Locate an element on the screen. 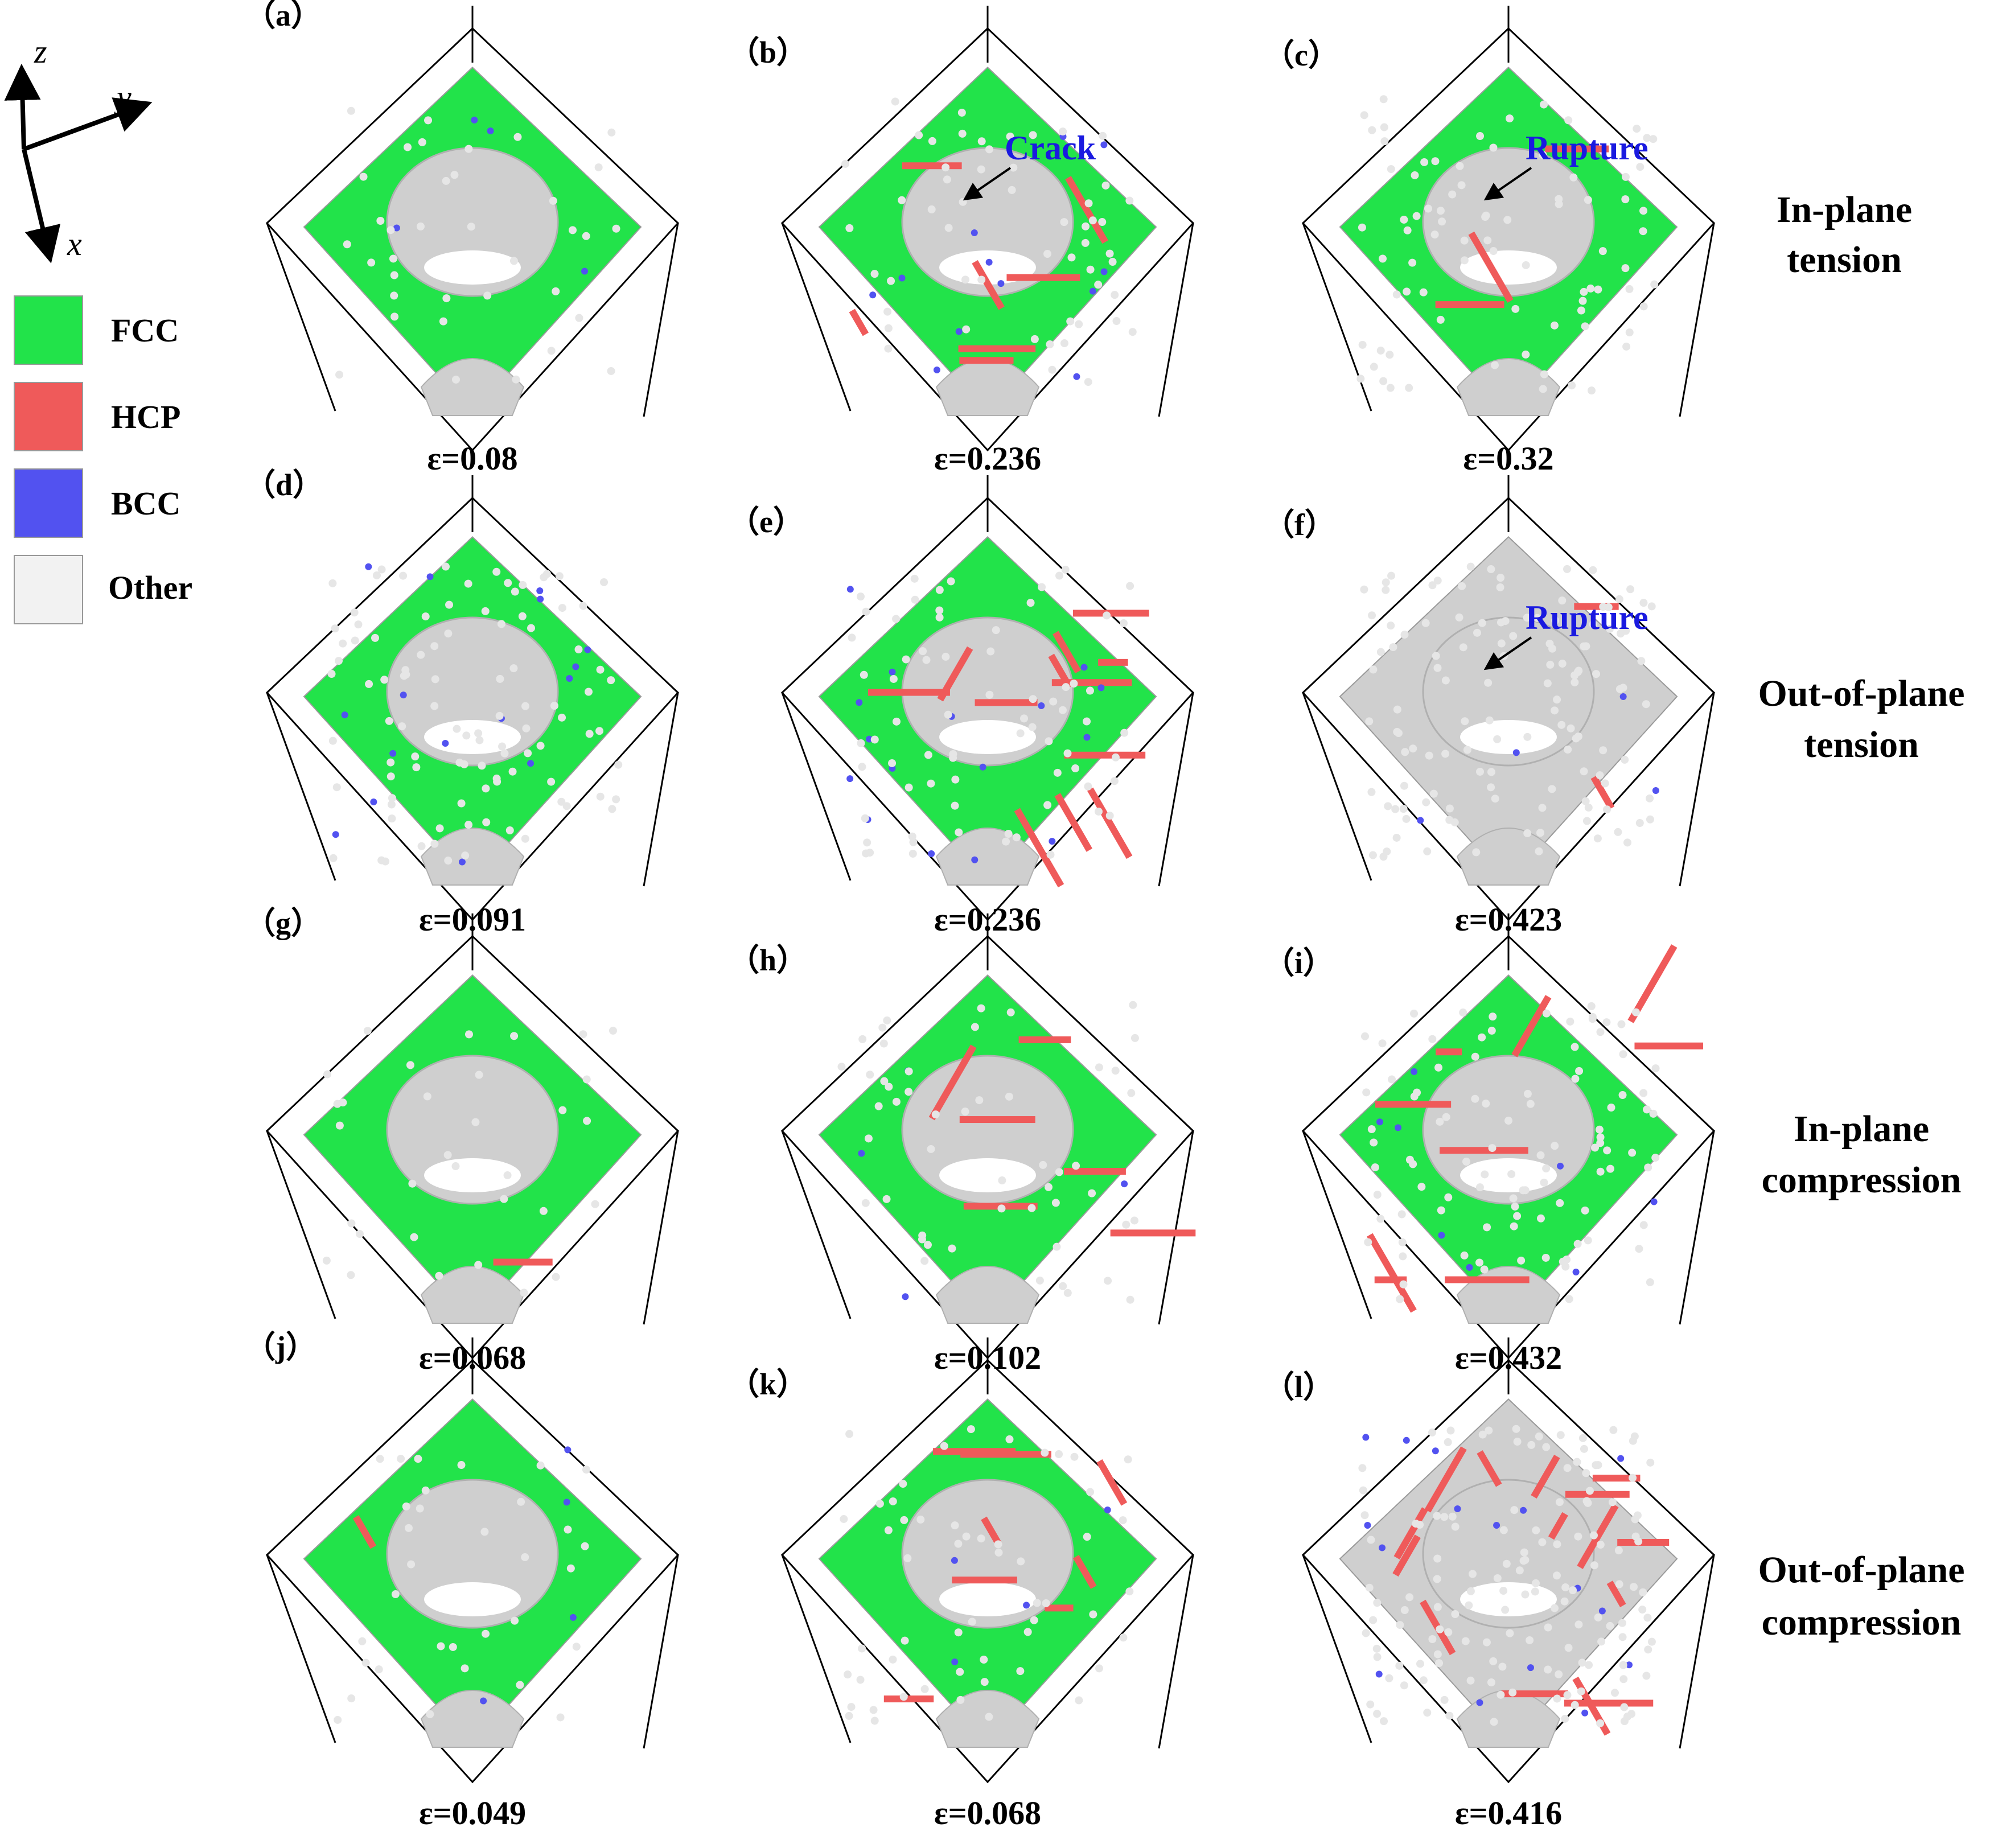 The image size is (1998, 1848). pore-opening is located at coordinates (987, 1175).